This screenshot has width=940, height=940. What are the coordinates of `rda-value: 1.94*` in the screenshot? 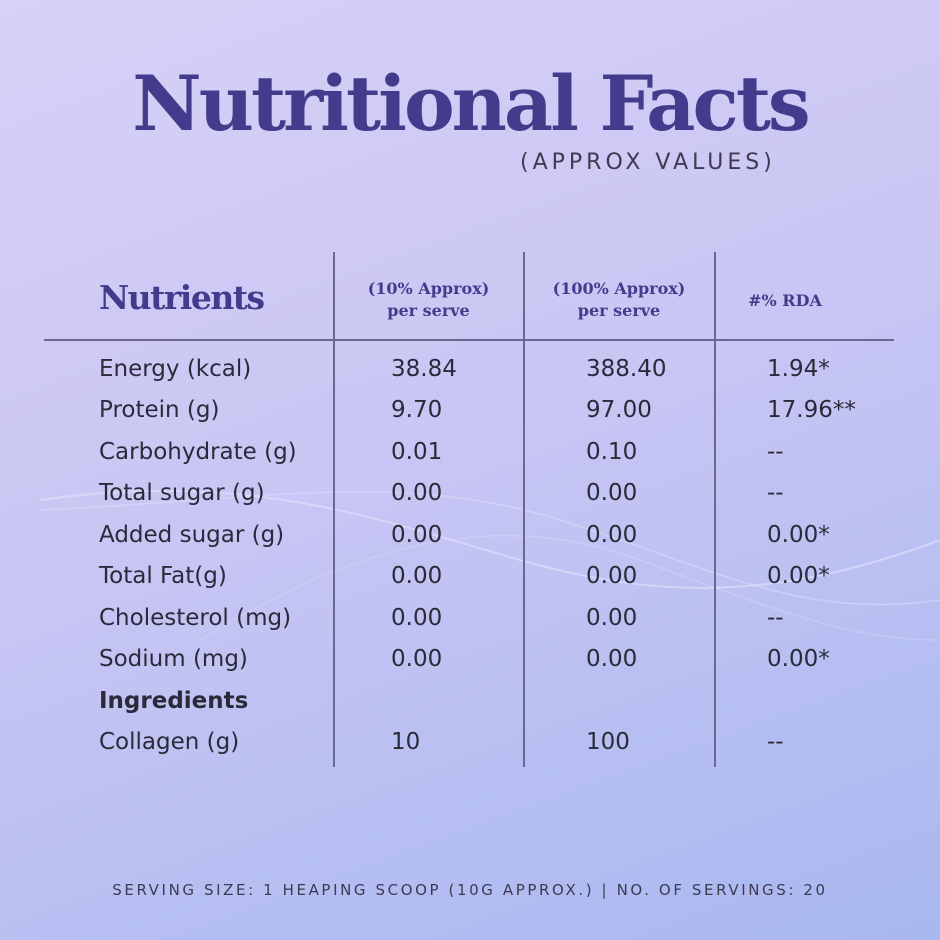 It's located at (798, 369).